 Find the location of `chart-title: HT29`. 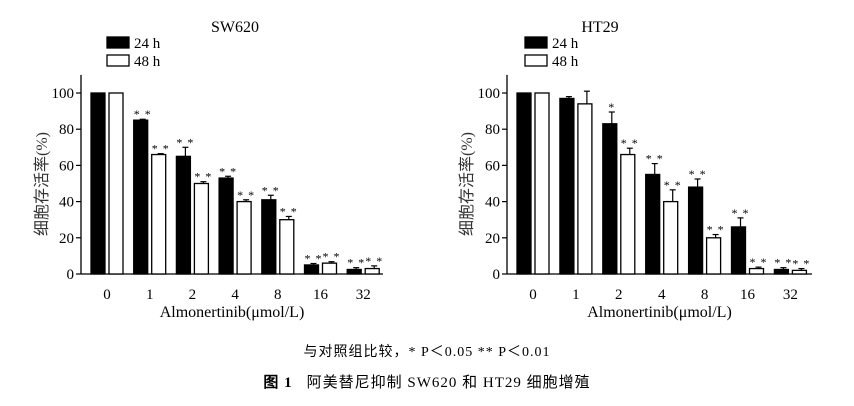

chart-title: HT29 is located at coordinates (599, 27).